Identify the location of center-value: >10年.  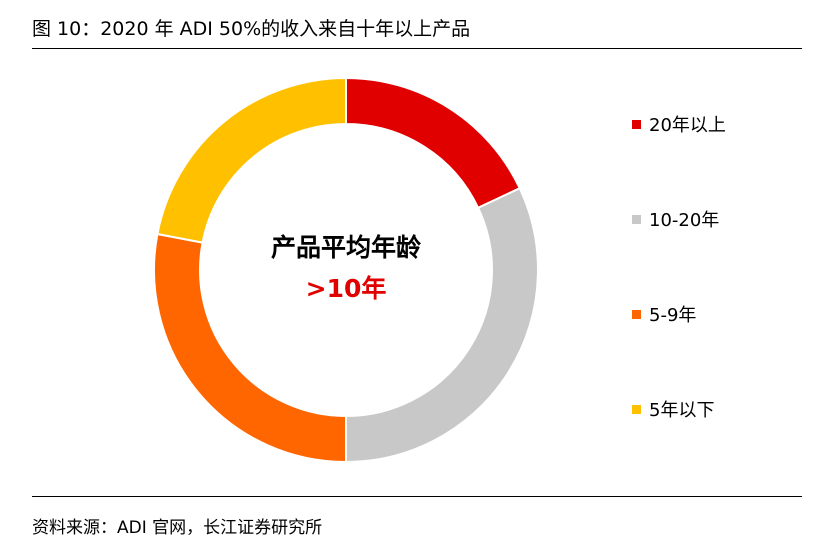
(346, 288).